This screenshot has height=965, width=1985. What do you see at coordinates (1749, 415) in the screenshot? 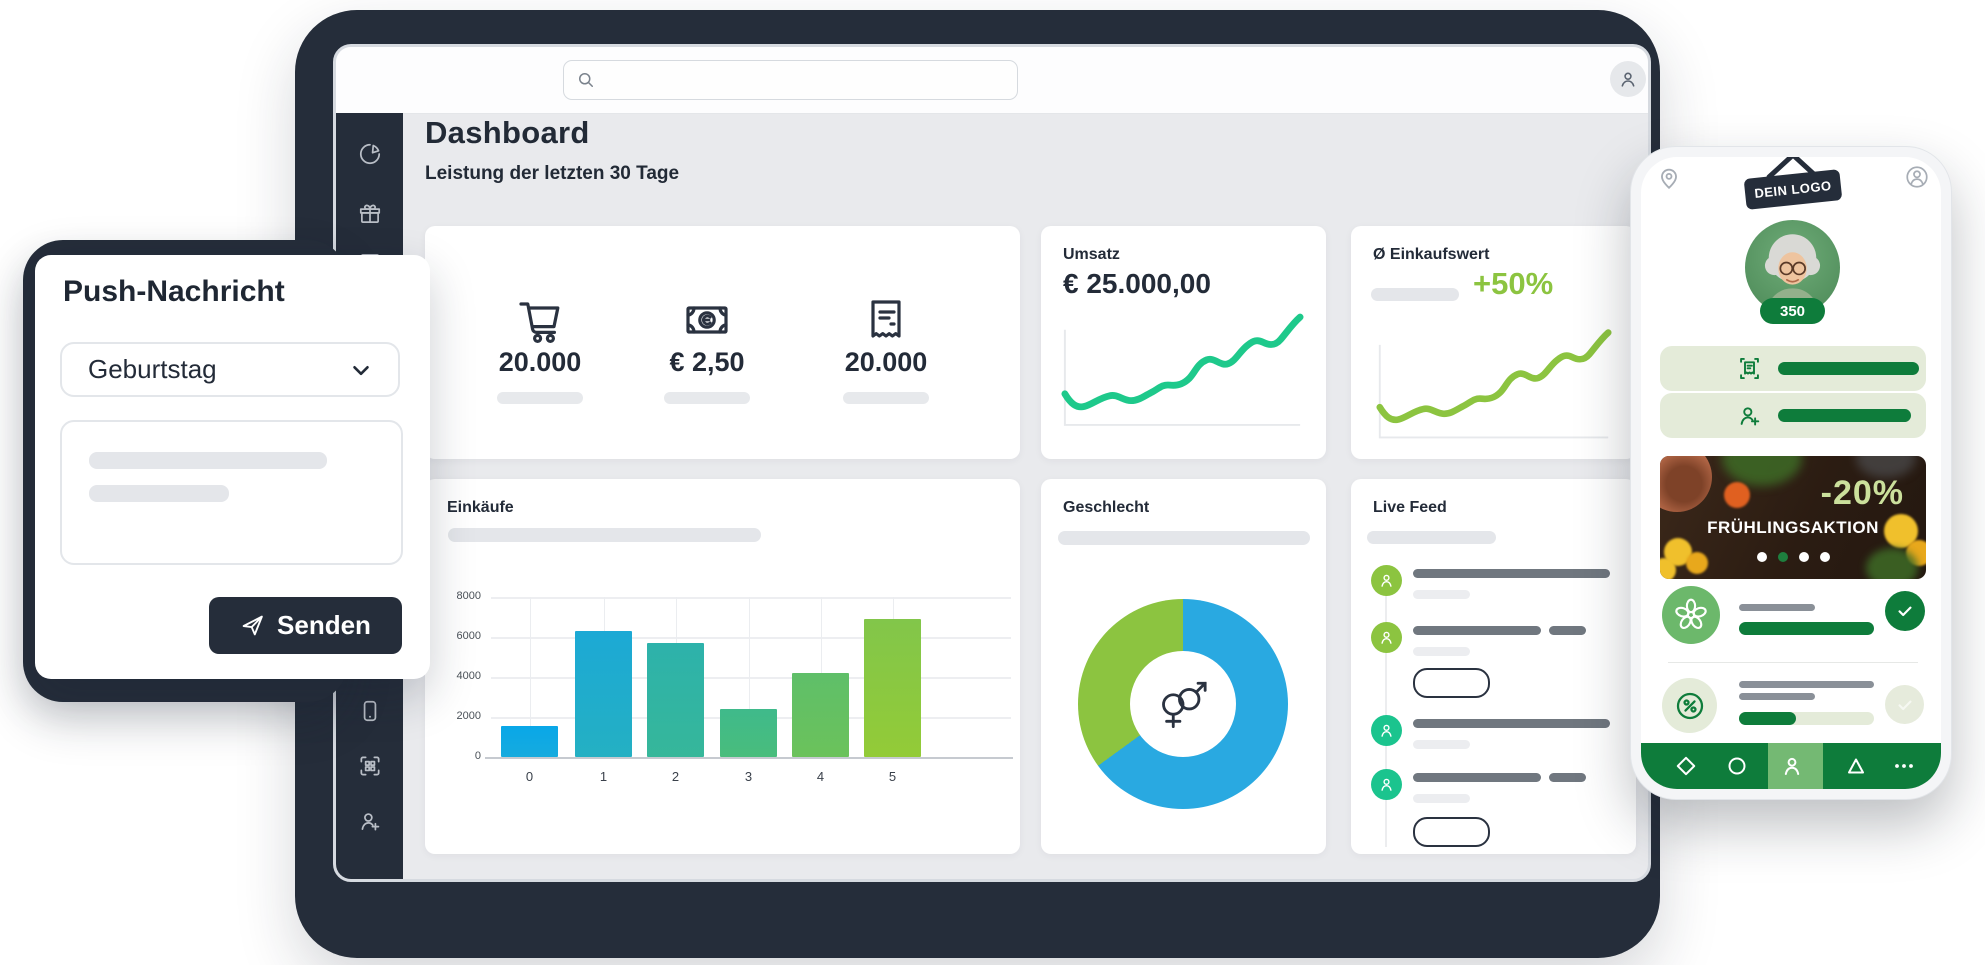
I see `person-add-icon` at bounding box center [1749, 415].